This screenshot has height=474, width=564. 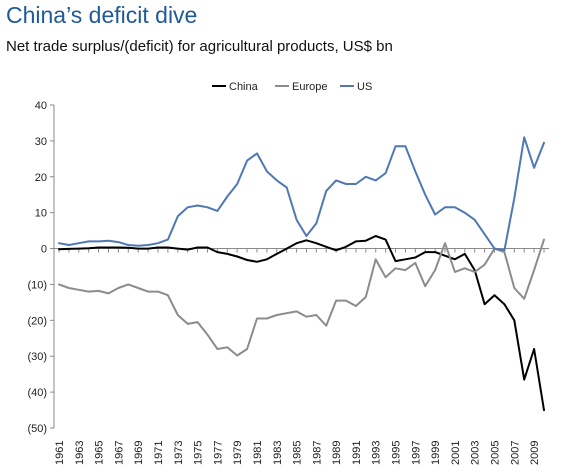 I want to click on x-tick-label: 1995, so click(x=397, y=453).